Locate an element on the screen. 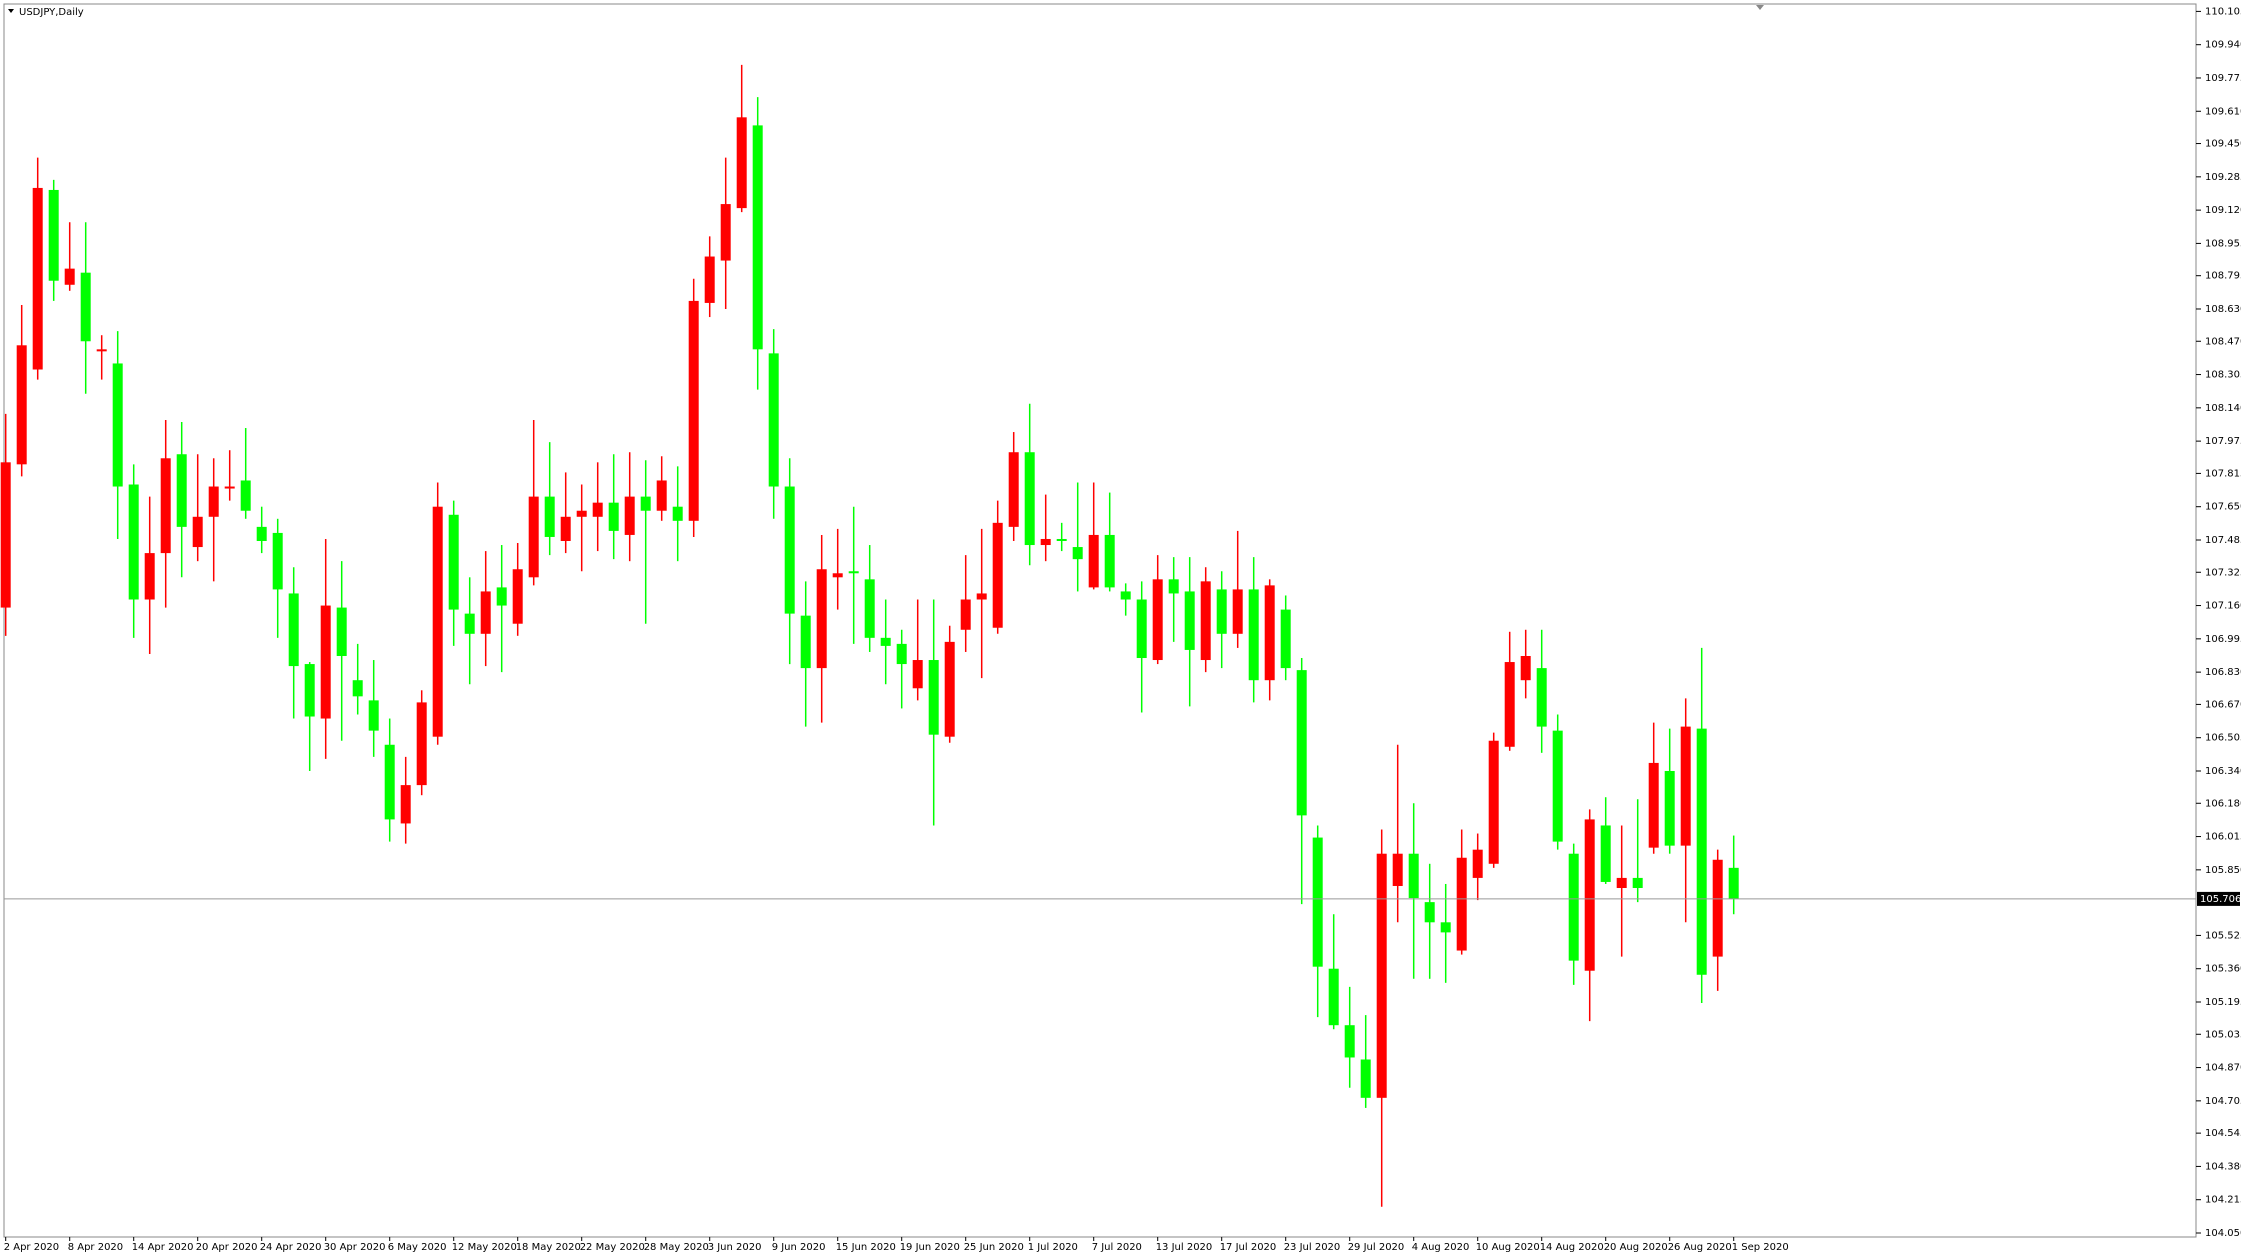 The width and height of the screenshot is (2241, 1260). x-tick-label: 25 Jun 2020 is located at coordinates (994, 1247).